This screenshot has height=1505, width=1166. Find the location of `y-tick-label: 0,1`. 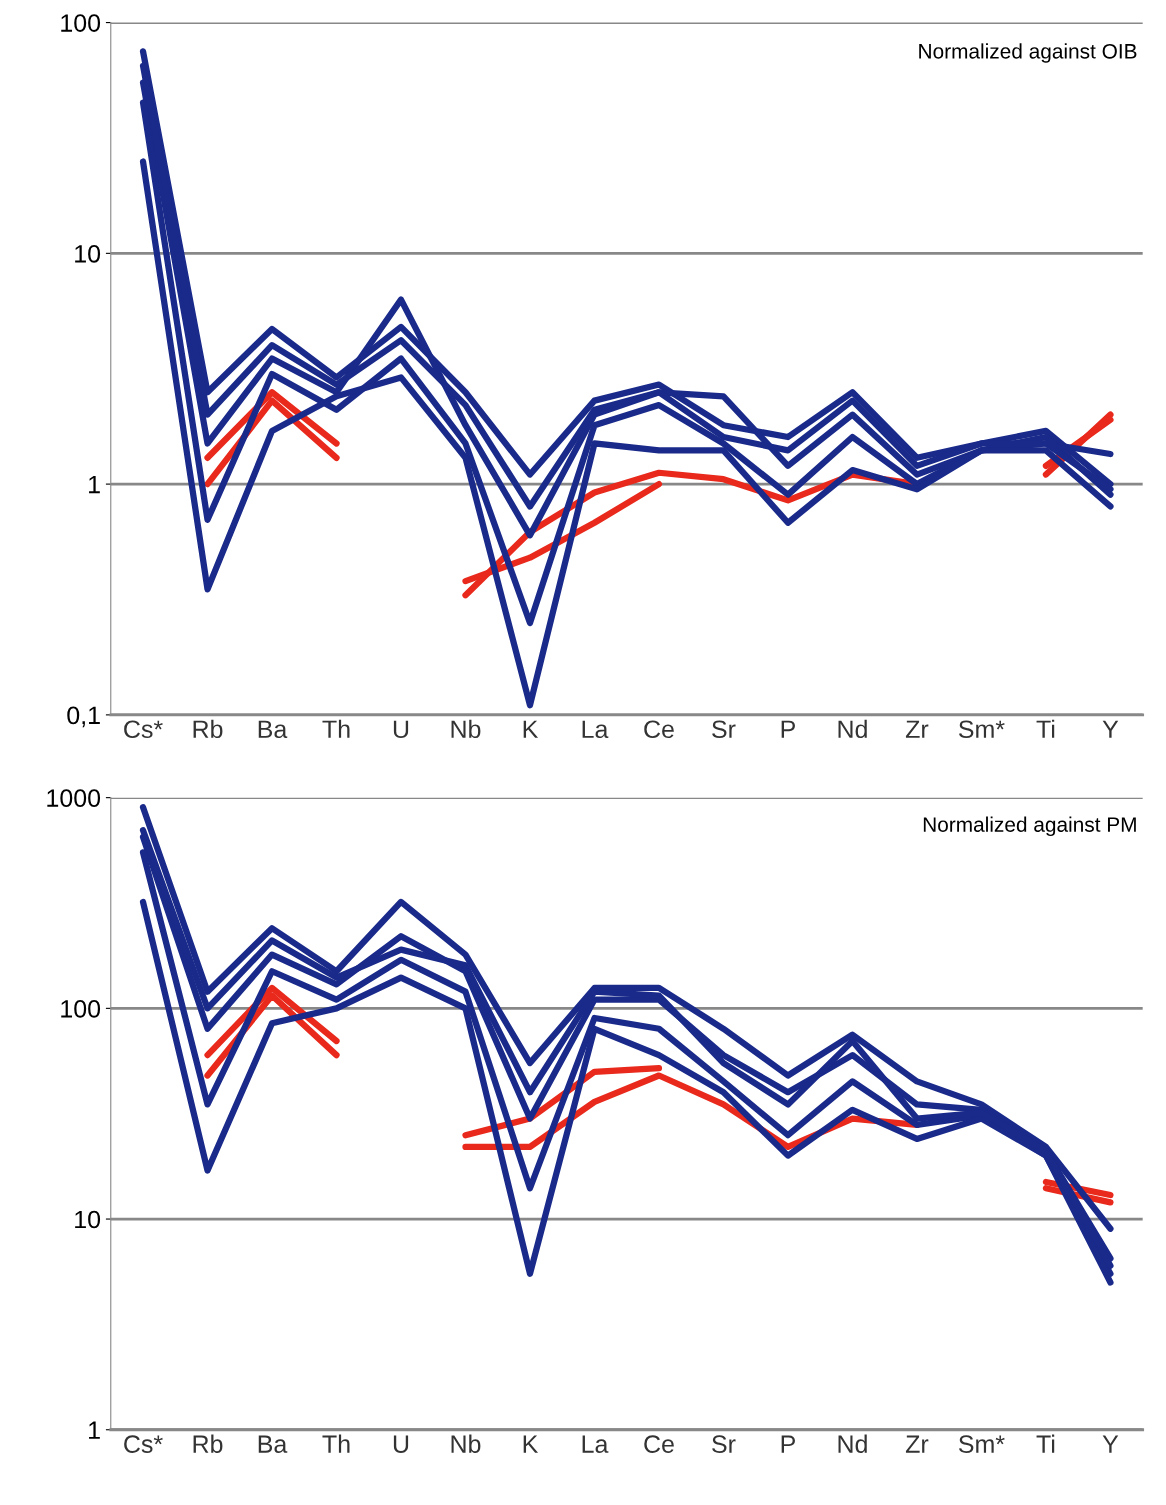

y-tick-label: 0,1 is located at coordinates (83, 717).